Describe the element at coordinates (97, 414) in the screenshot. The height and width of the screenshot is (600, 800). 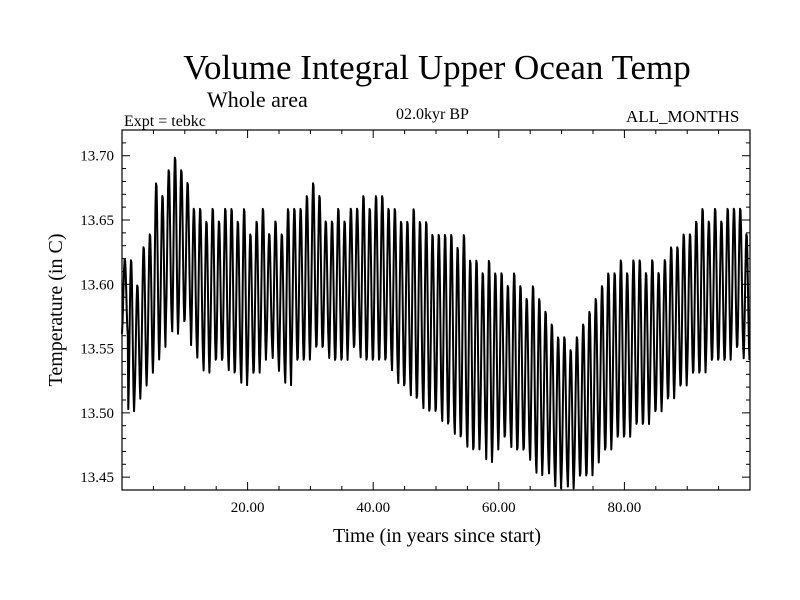
I see `y-tick-label: 13.50` at that location.